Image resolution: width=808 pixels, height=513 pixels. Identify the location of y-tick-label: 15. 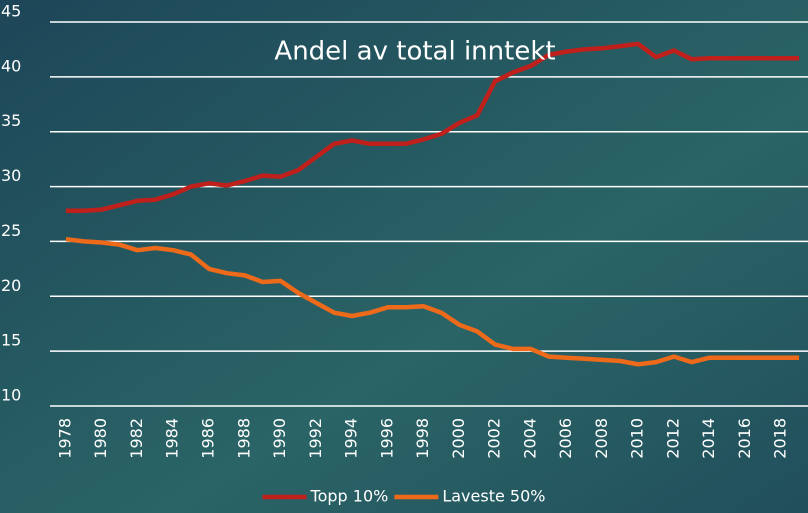
(11, 340).